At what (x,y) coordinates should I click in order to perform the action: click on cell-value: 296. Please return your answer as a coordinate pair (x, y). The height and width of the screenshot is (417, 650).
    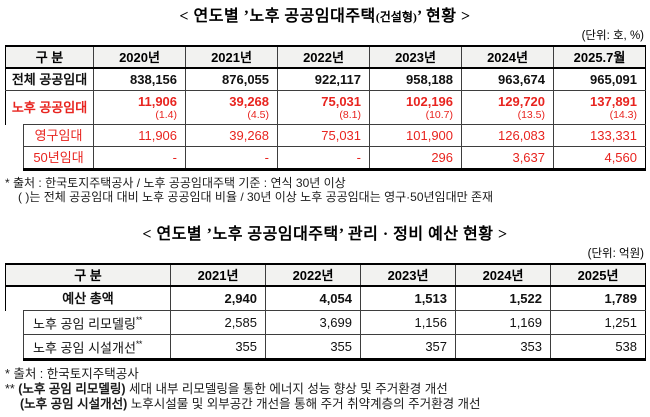
    Looking at the image, I should click on (416, 158).